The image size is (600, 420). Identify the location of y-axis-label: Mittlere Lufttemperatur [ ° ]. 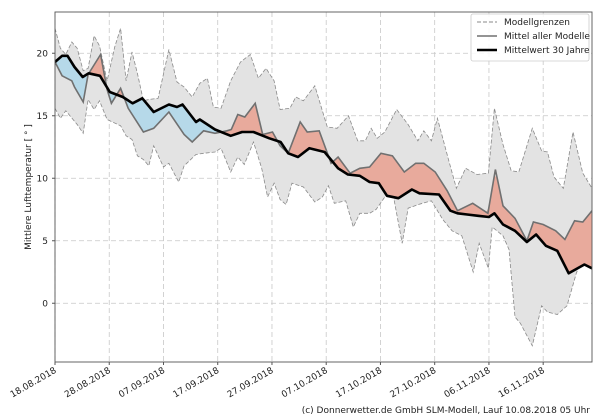
(29, 187).